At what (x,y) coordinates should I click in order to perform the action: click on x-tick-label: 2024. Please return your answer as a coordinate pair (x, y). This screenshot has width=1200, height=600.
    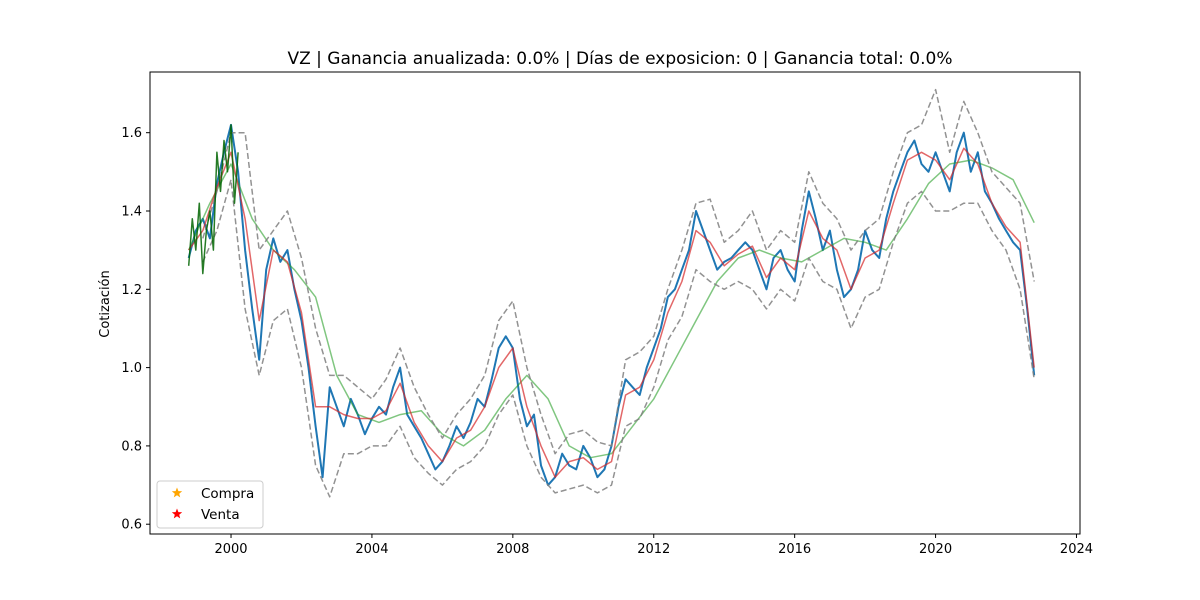
    Looking at the image, I should click on (1076, 549).